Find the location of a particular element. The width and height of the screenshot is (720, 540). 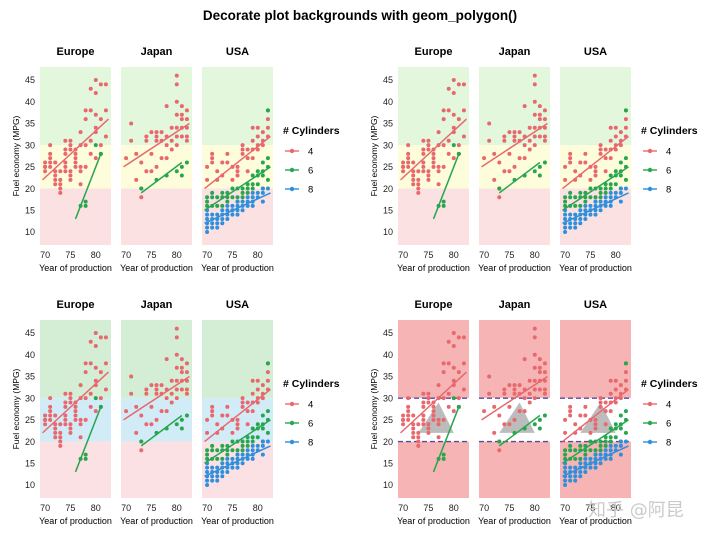

fit-line-8-cyl is located at coordinates (595, 461).